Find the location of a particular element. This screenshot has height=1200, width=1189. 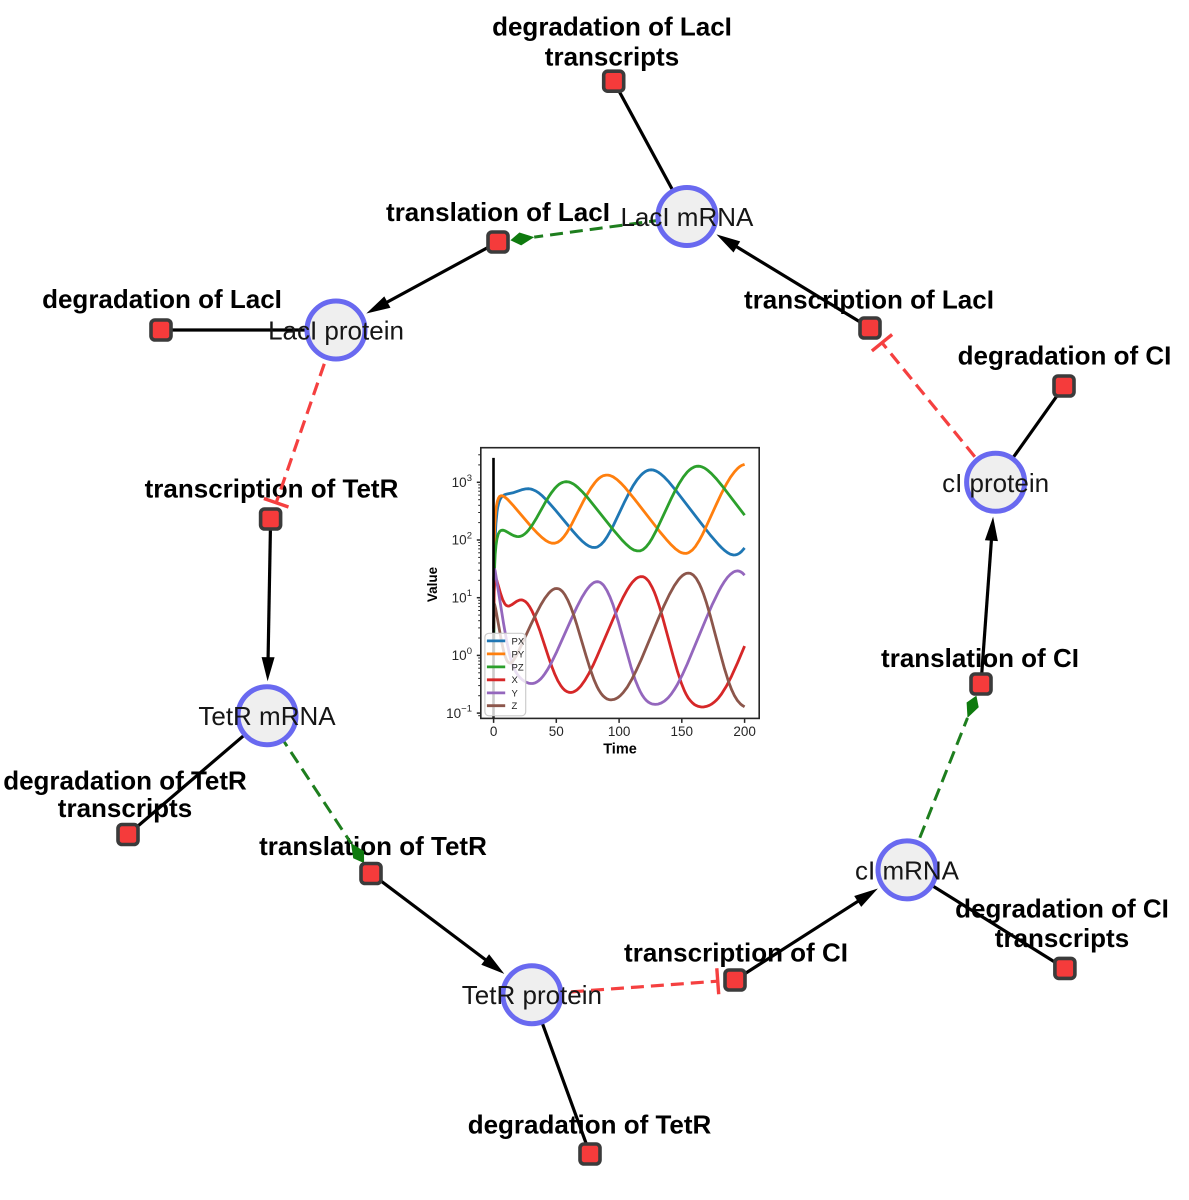

svg-text: PZ is located at coordinates (518, 667).